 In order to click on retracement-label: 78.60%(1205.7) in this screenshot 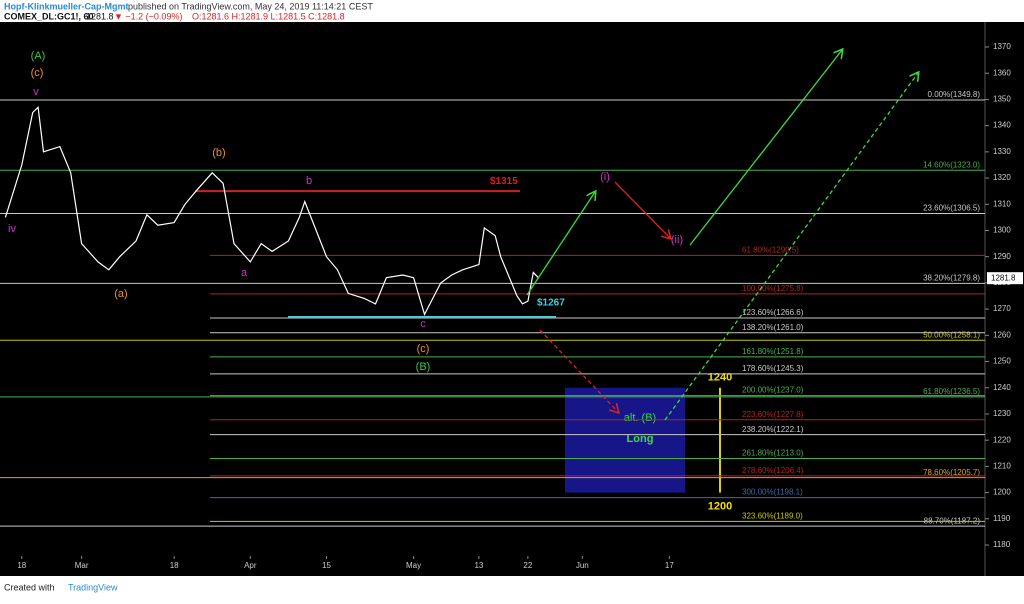, I will do `click(951, 472)`.